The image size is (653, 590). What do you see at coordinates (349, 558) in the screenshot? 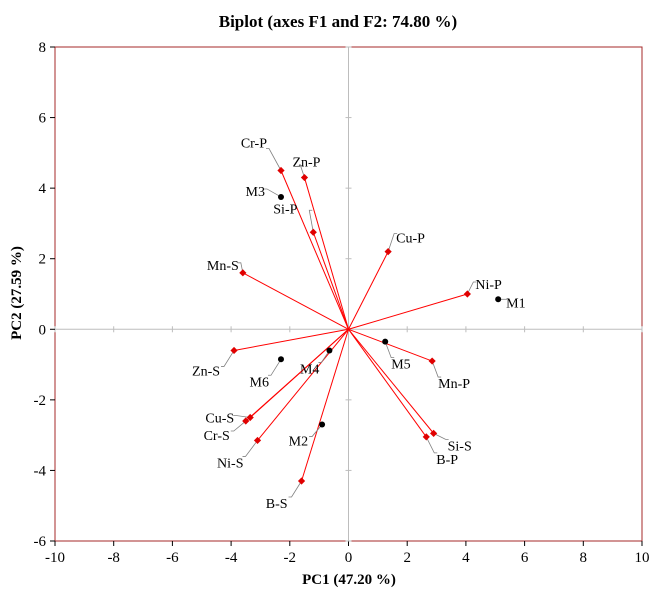
I see `x-tick-label: 0` at bounding box center [349, 558].